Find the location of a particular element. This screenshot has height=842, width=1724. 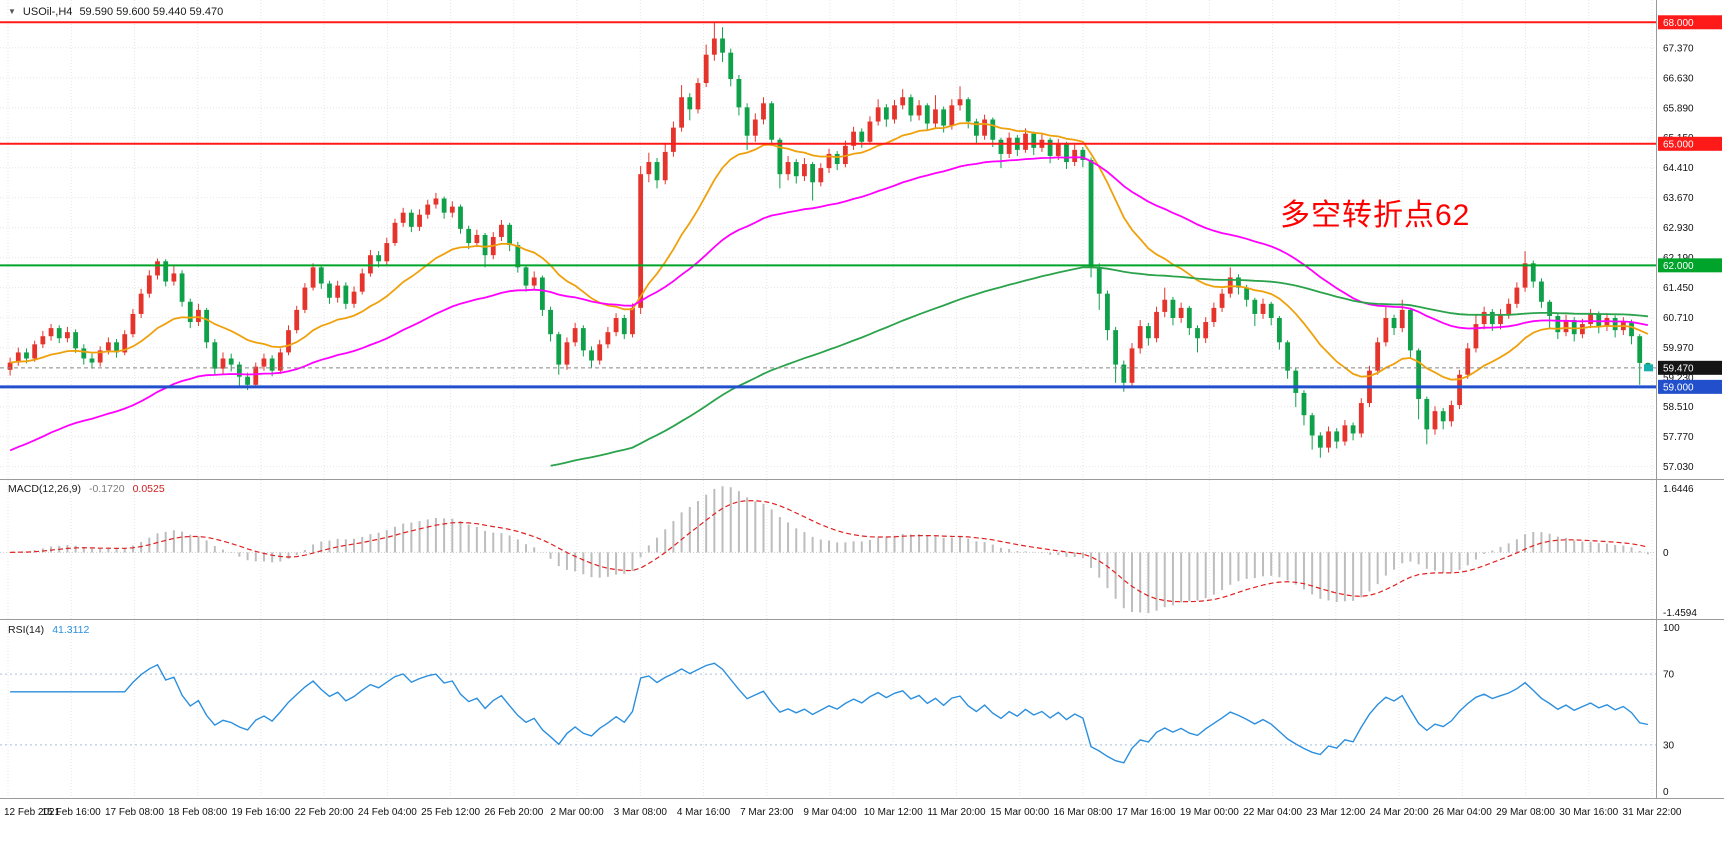

time-tick-label: 19 Feb 16:00 is located at coordinates (260, 812).